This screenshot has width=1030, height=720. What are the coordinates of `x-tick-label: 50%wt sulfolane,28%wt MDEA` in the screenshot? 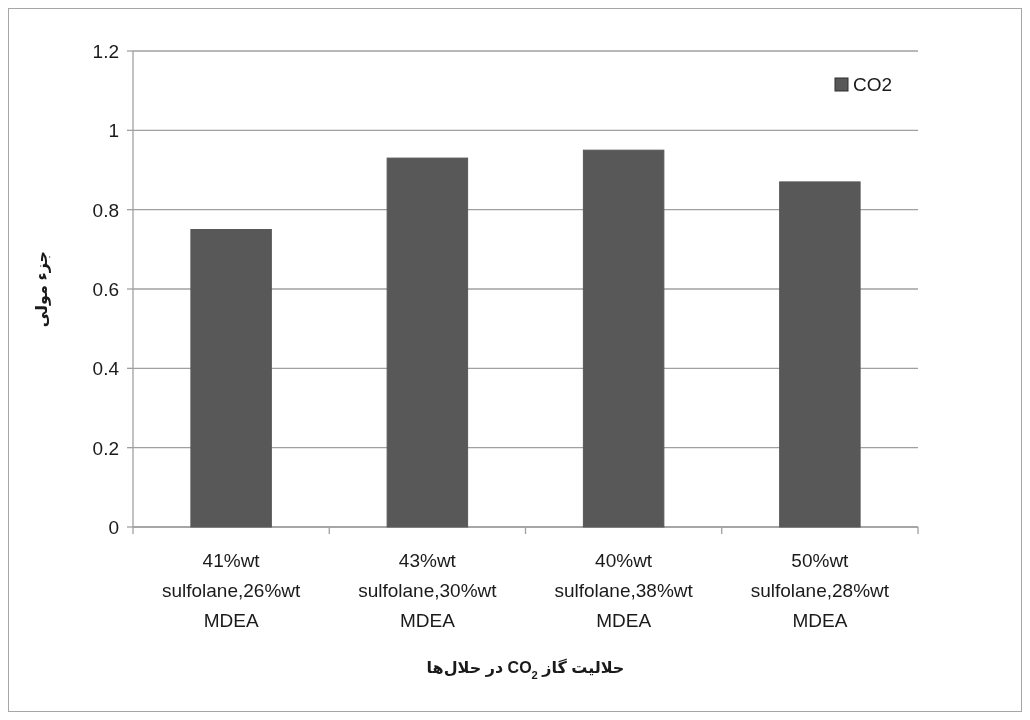 It's located at (820, 590).